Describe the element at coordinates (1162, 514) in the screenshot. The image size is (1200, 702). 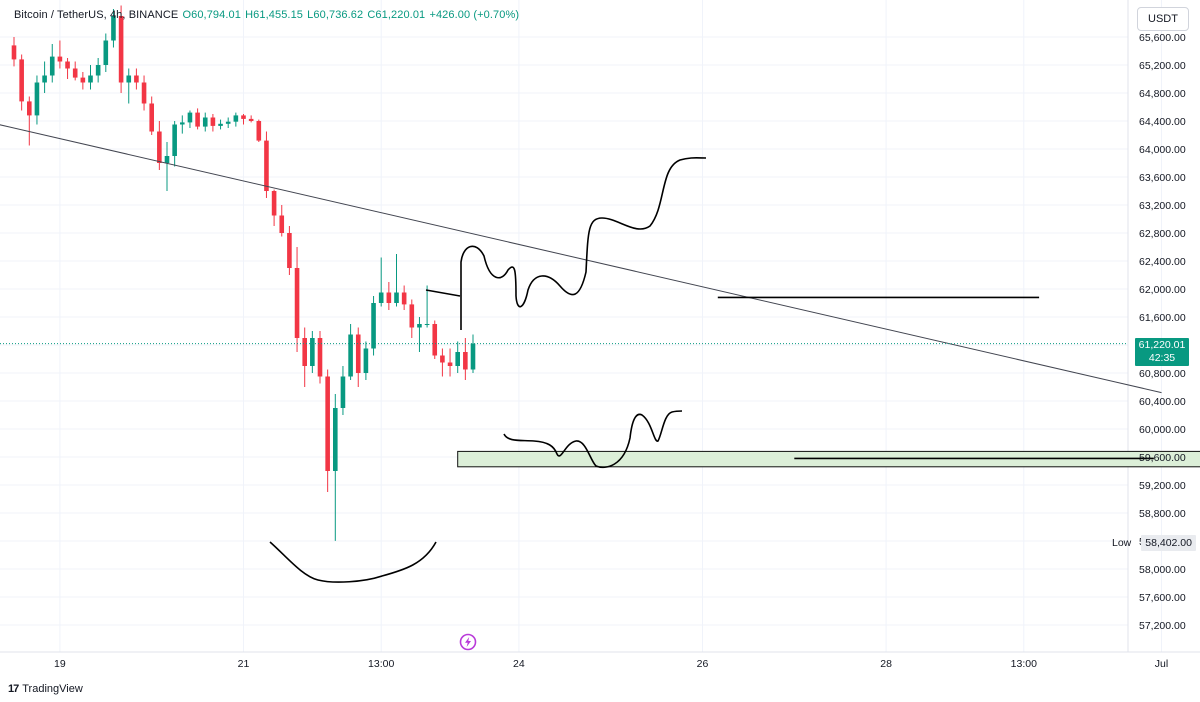
I see `price-tick-label: 58,800.00` at that location.